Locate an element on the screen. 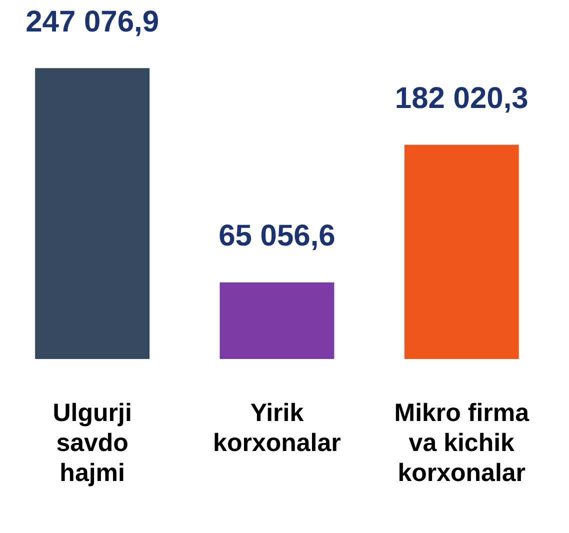  data-label: 65 056,6 is located at coordinates (277, 236).